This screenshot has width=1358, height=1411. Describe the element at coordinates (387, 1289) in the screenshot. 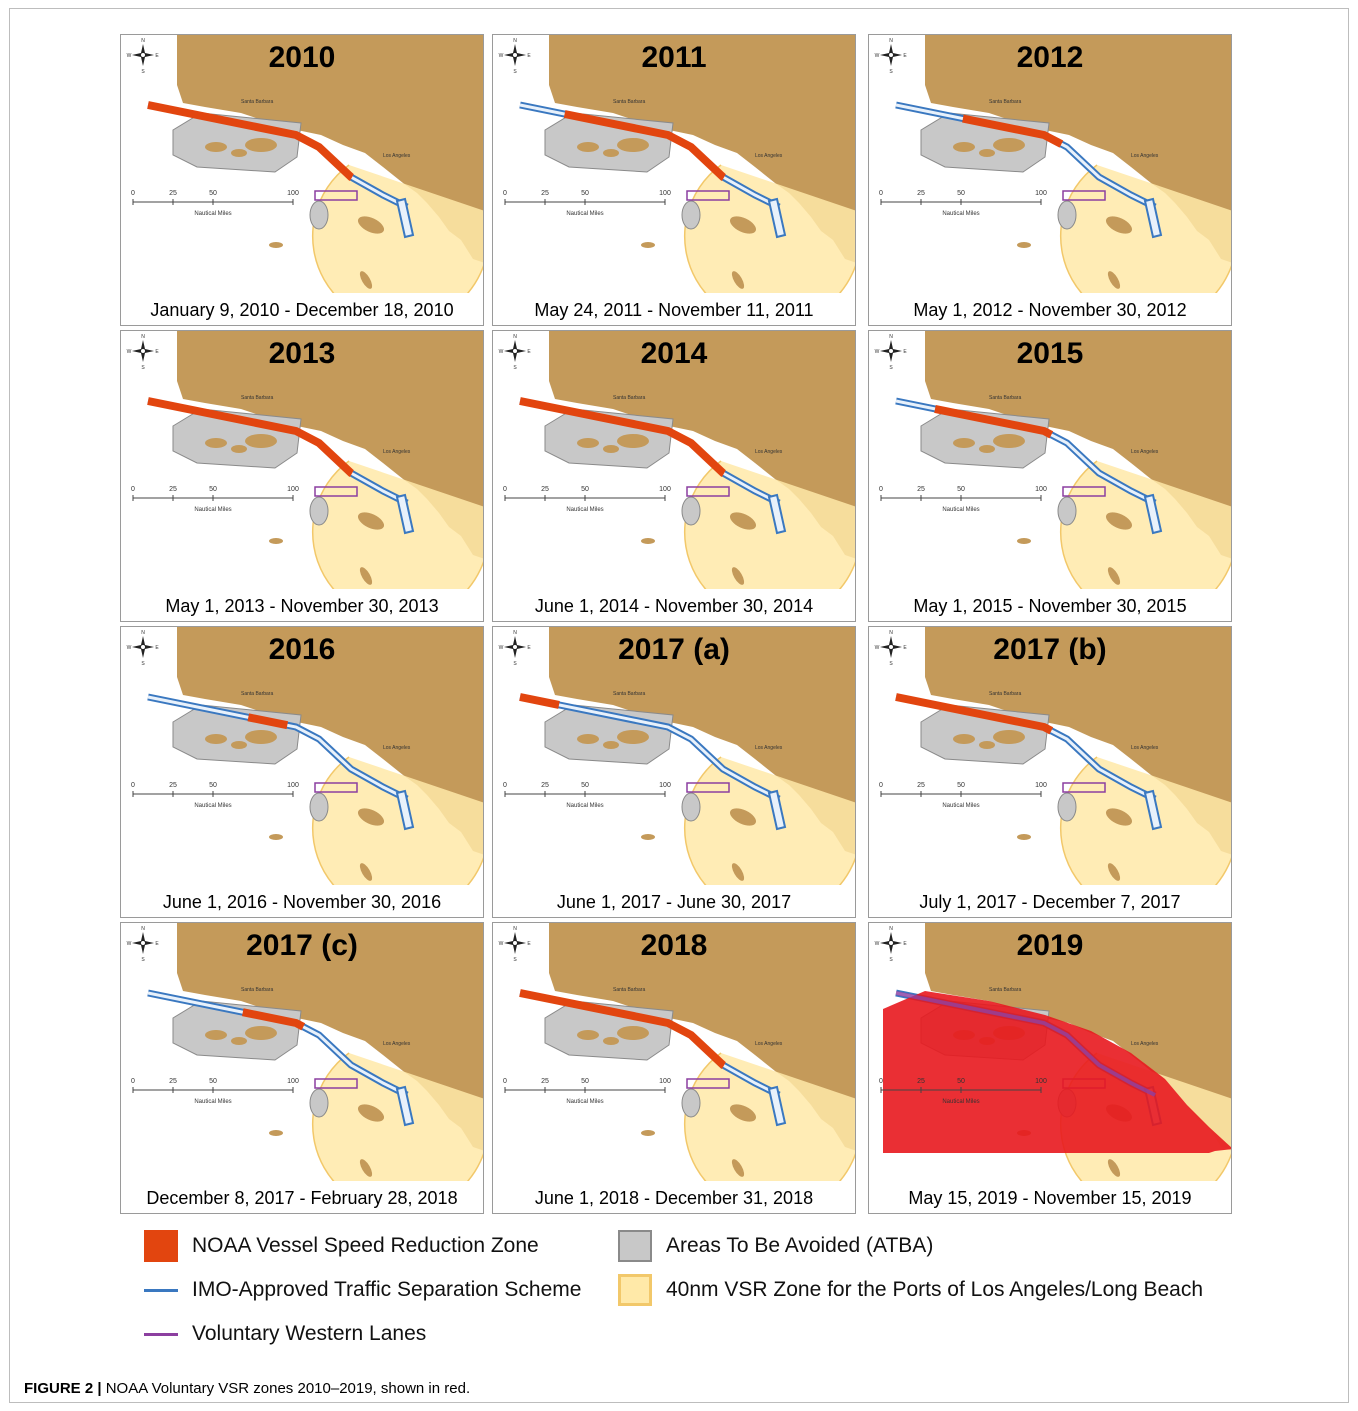

I see `legend-tss-label: IMO-Approved Traffic Separation Scheme` at that location.